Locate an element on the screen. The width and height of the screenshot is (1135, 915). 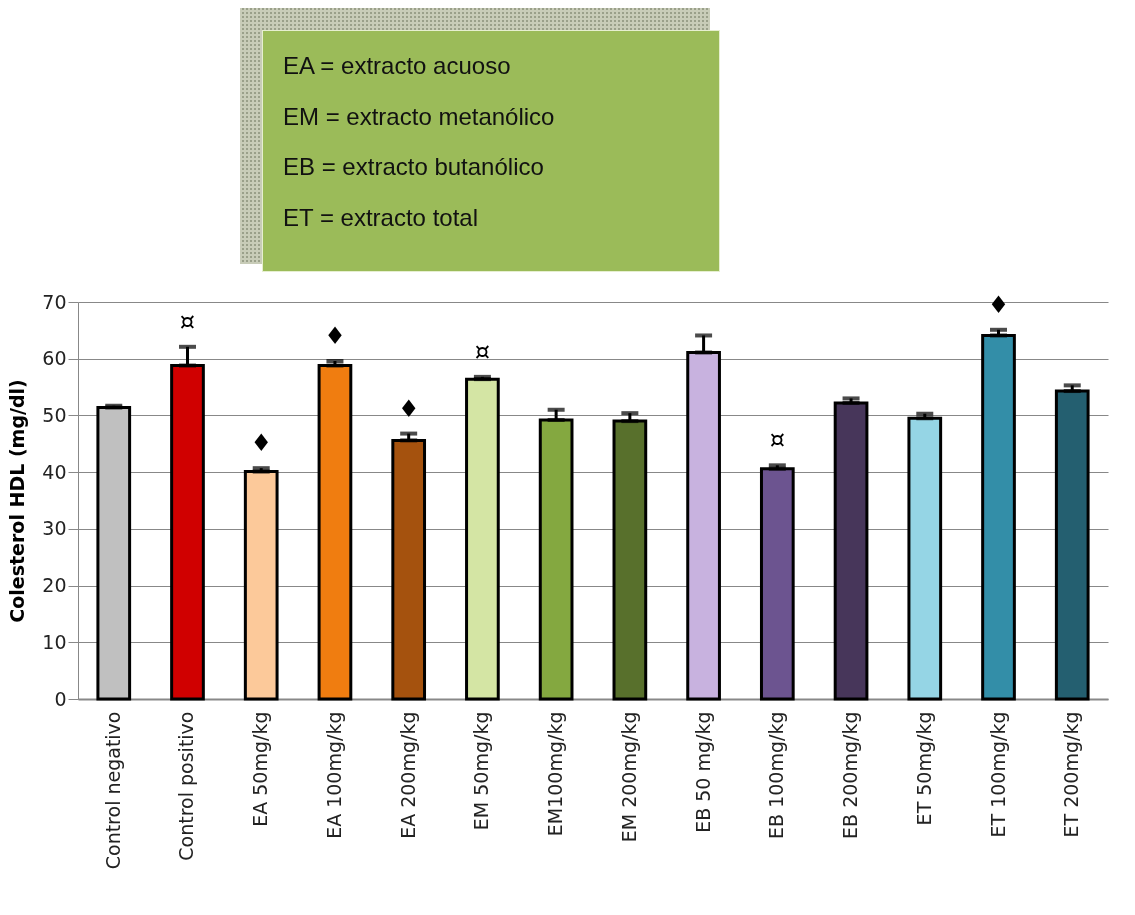
x-tick-label: EB 100mg/kg is located at coordinates (776, 775).